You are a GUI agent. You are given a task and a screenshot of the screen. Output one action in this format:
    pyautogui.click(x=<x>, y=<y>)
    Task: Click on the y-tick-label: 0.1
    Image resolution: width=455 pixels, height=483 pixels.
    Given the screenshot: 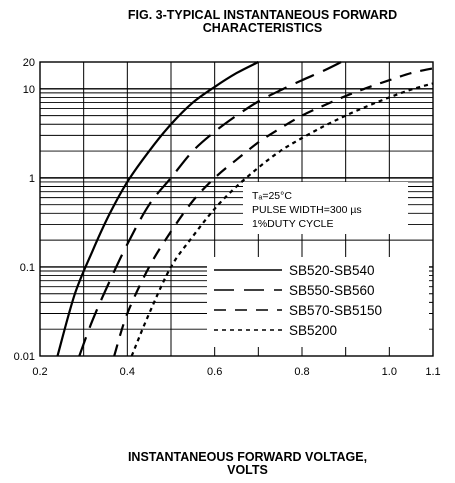 What is the action you would take?
    pyautogui.click(x=27, y=268)
    